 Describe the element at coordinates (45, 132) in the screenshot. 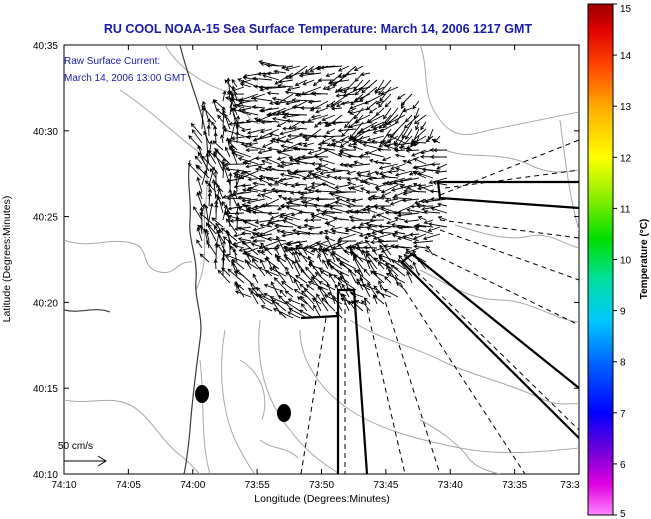

I see `y-tick-label: 40:30` at that location.